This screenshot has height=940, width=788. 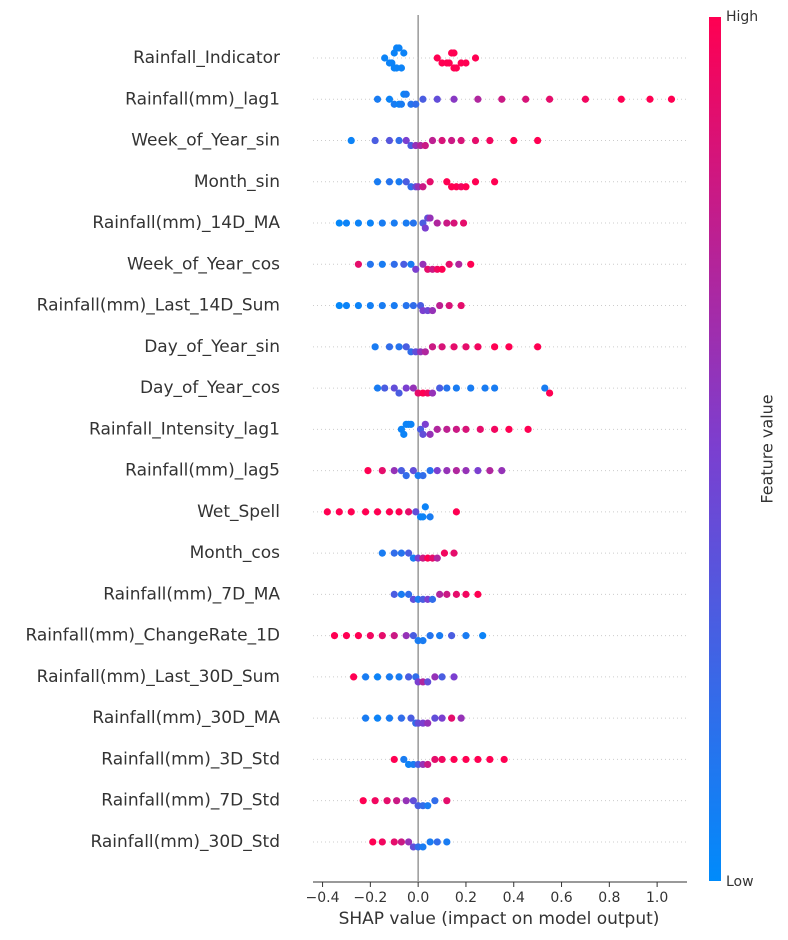 What do you see at coordinates (418, 898) in the screenshot?
I see `x-tick-label: 0.0` at bounding box center [418, 898].